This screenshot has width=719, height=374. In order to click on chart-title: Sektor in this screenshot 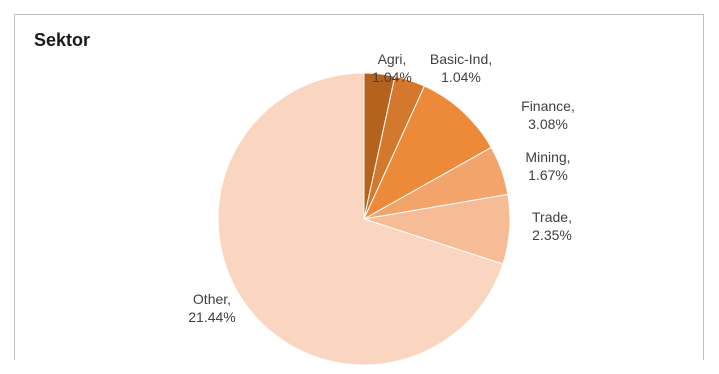, I will do `click(62, 40)`.